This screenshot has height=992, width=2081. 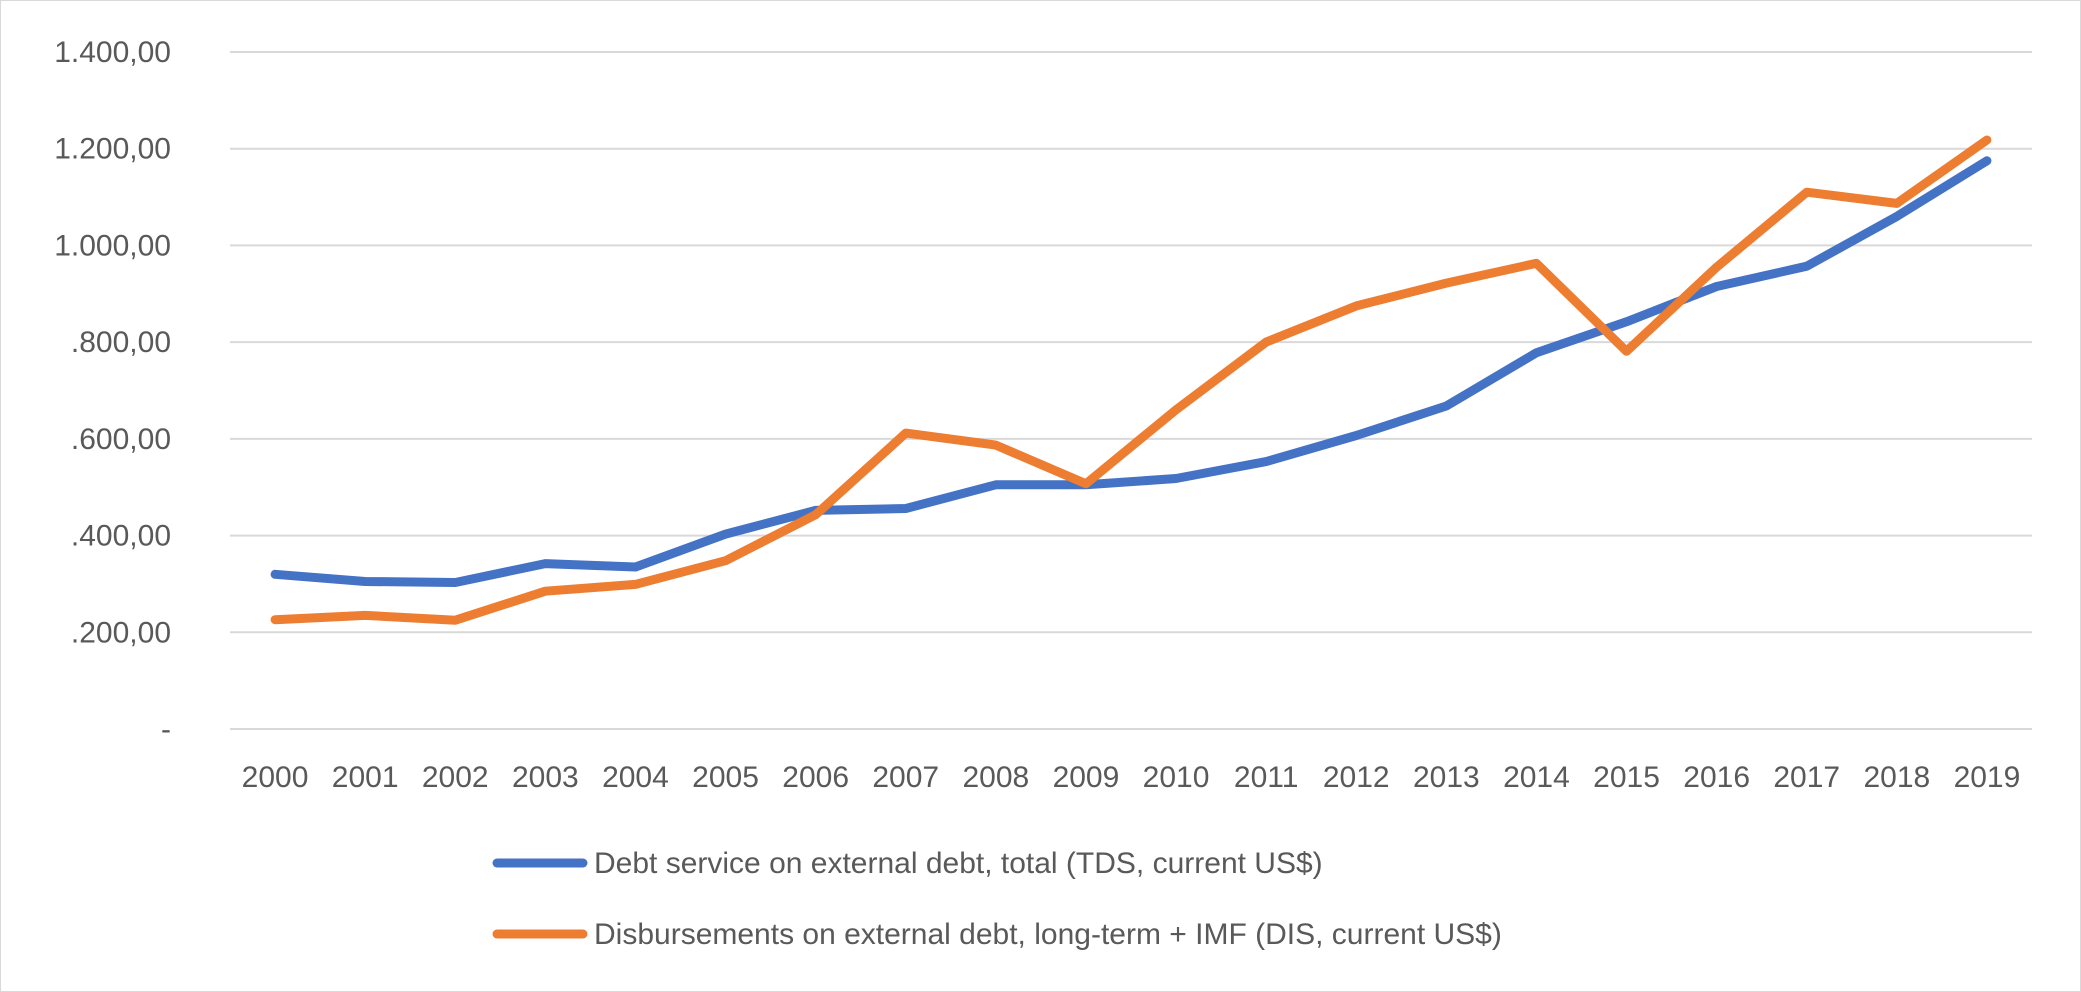 I want to click on x-tick-label: 2016, so click(x=1716, y=777).